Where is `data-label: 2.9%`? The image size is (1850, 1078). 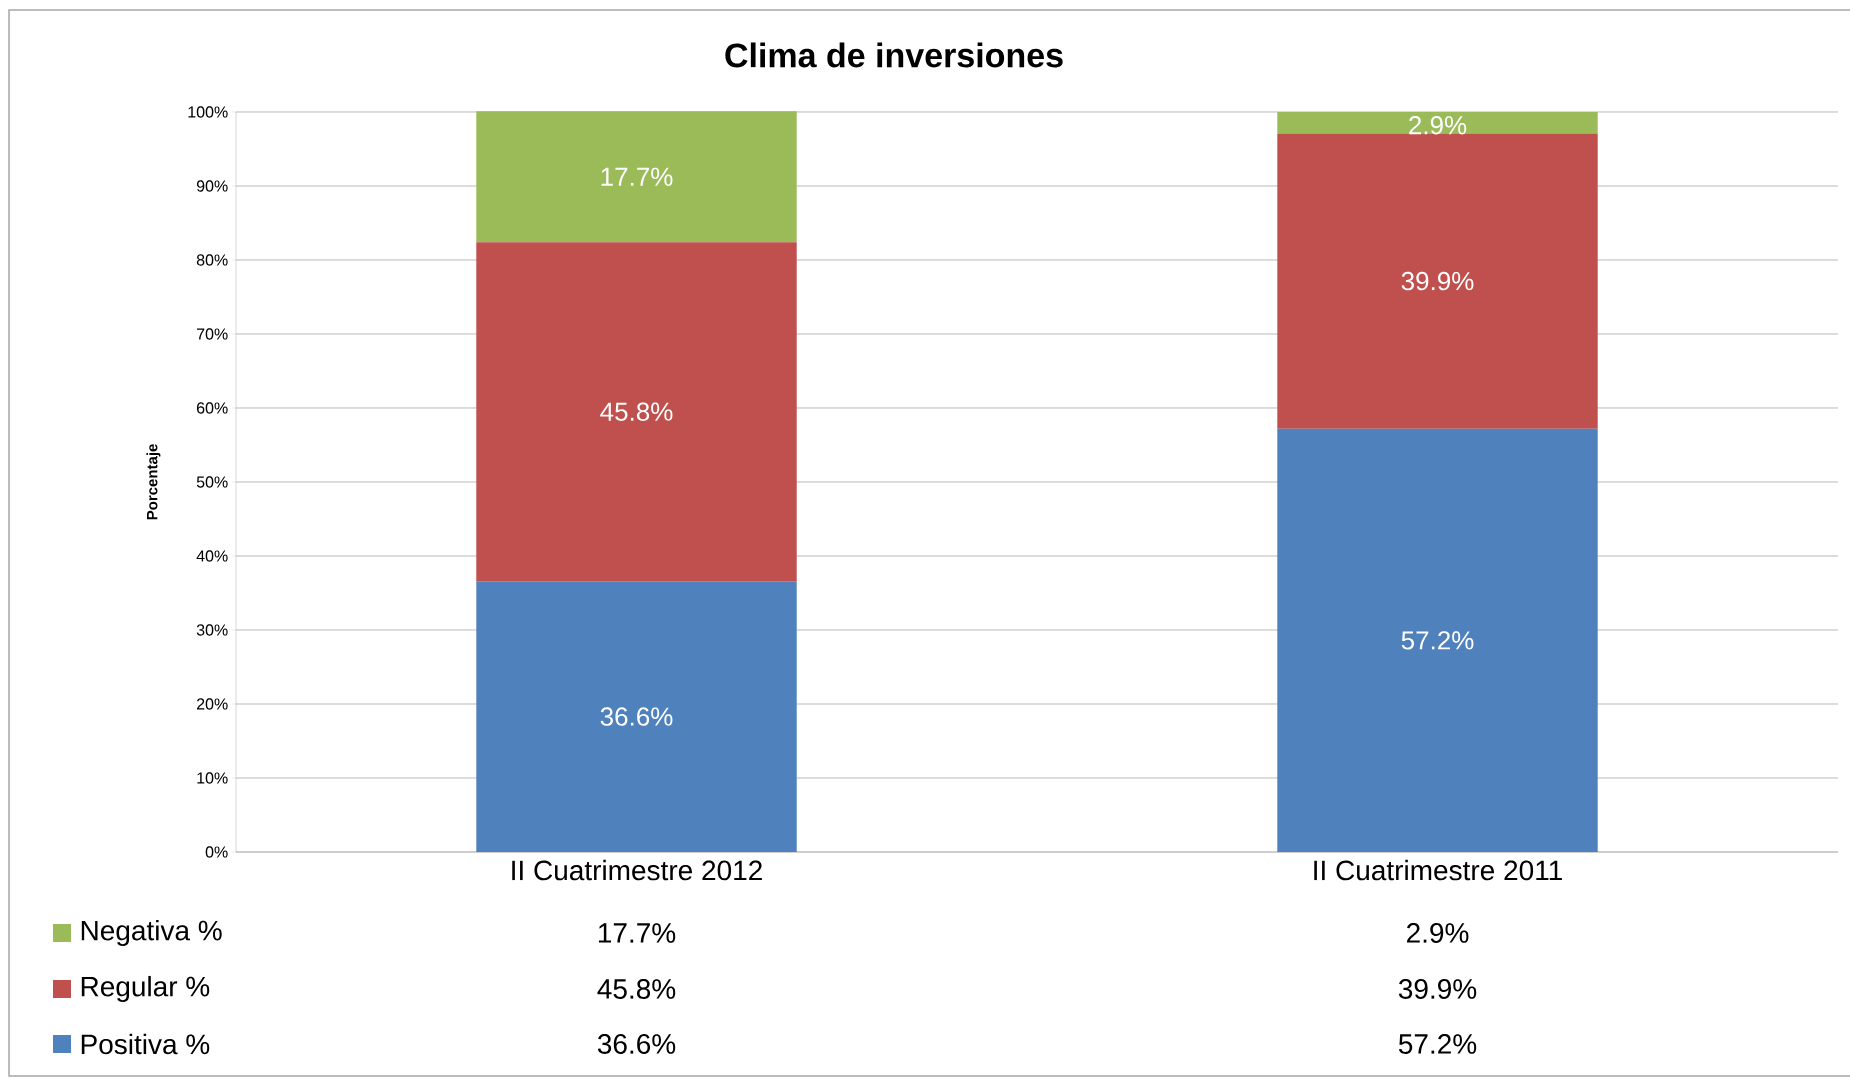
data-label: 2.9% is located at coordinates (1438, 933).